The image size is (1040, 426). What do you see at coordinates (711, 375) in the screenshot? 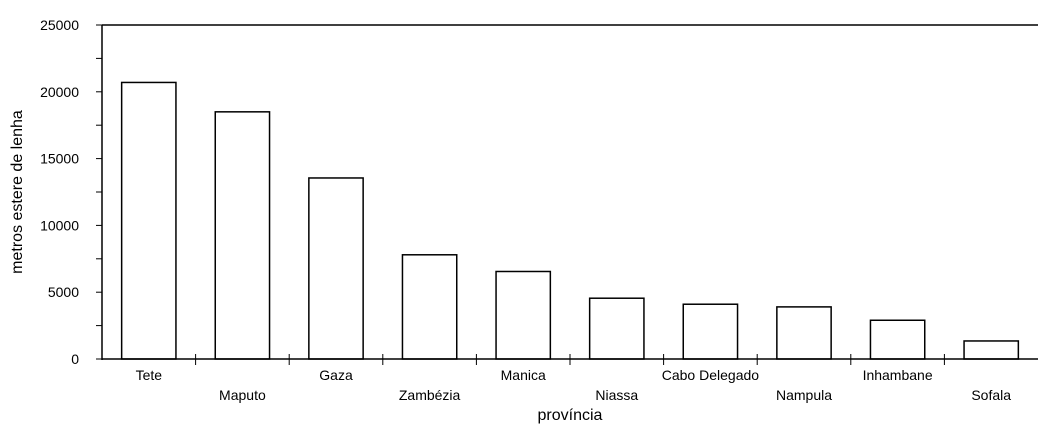
I see `x-tick-label: Cabo Delegado` at bounding box center [711, 375].